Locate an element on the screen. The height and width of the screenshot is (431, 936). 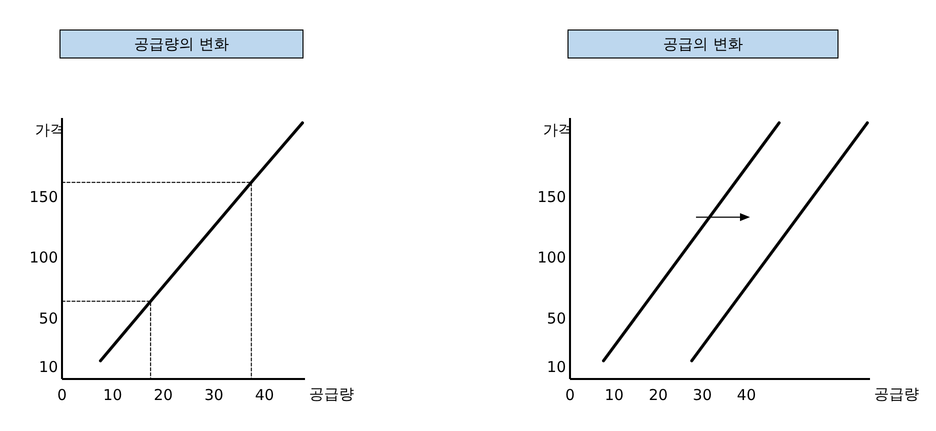
chart-title: 공급의 변화 is located at coordinates (703, 44).